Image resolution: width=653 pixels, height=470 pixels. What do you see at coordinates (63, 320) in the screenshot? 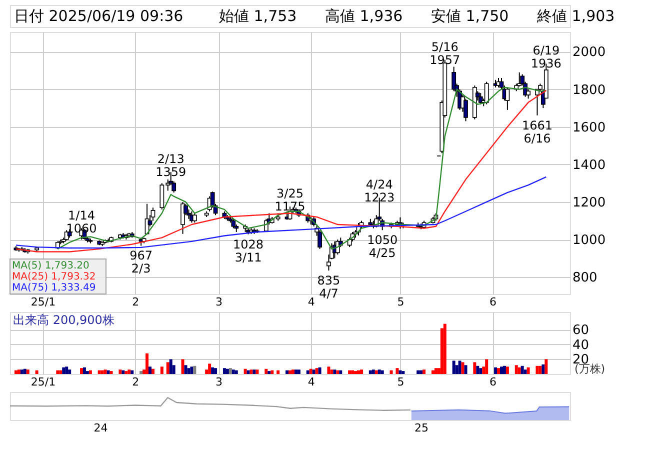
I see `annotation: 出来高 200,900株` at bounding box center [63, 320].